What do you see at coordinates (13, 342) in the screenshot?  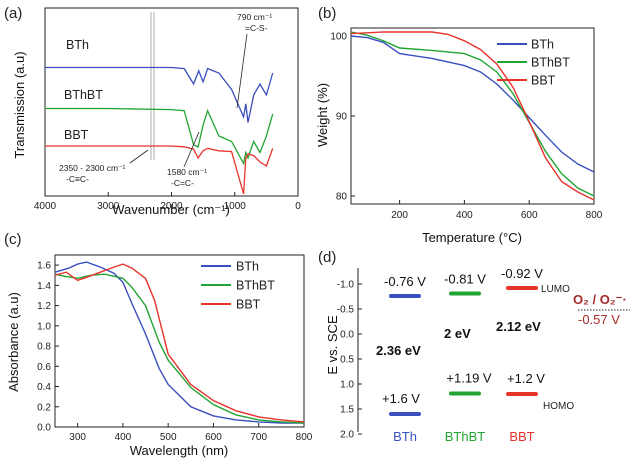 I see `absorbance-y-axis-title: Absorbance (a.u)` at bounding box center [13, 342].